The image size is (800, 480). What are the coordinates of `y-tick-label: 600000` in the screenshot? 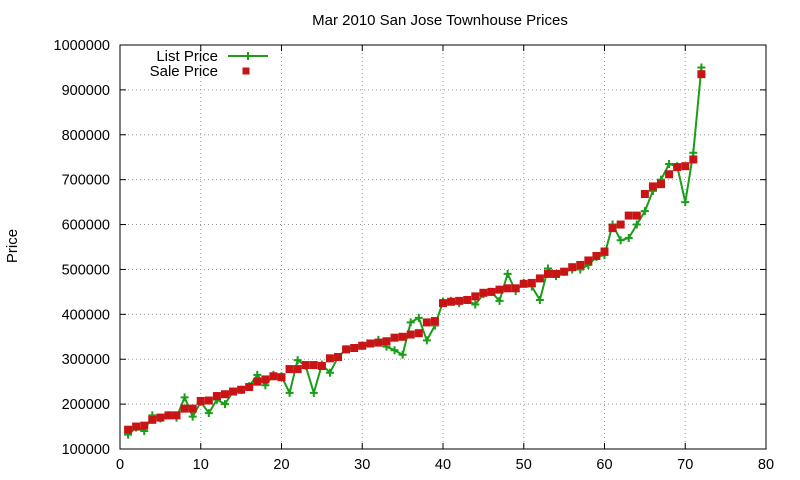 It's located at (86, 226).